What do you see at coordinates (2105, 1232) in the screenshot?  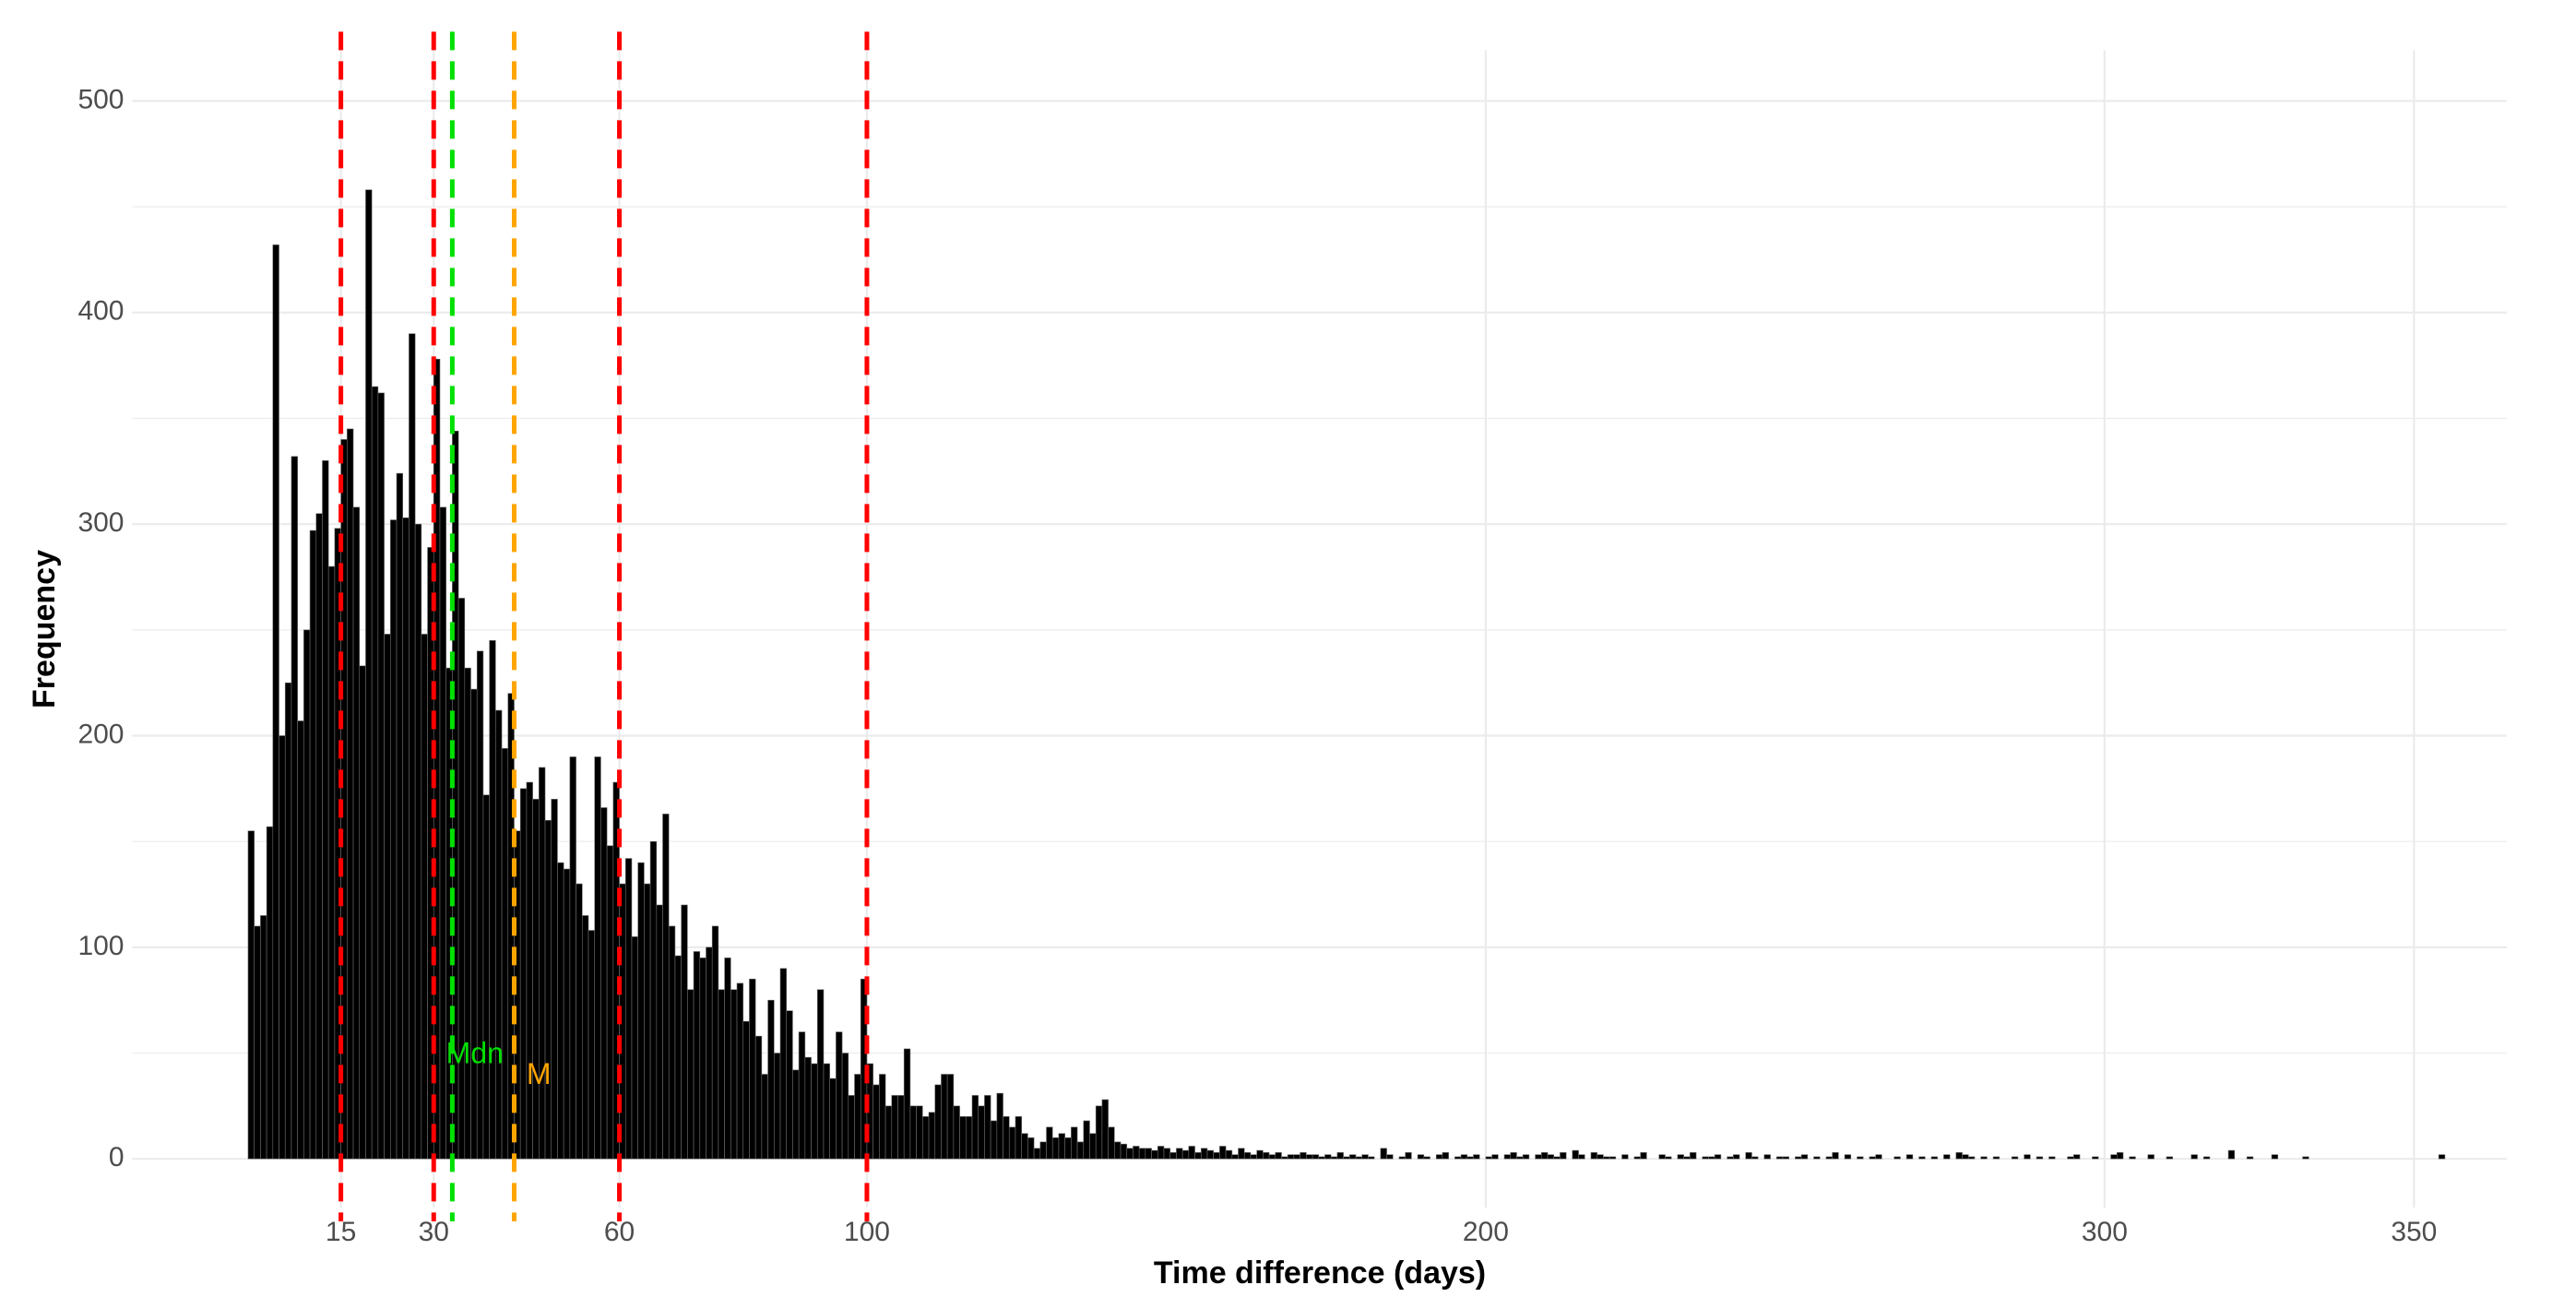 I see `x-tick-label: 300` at bounding box center [2105, 1232].